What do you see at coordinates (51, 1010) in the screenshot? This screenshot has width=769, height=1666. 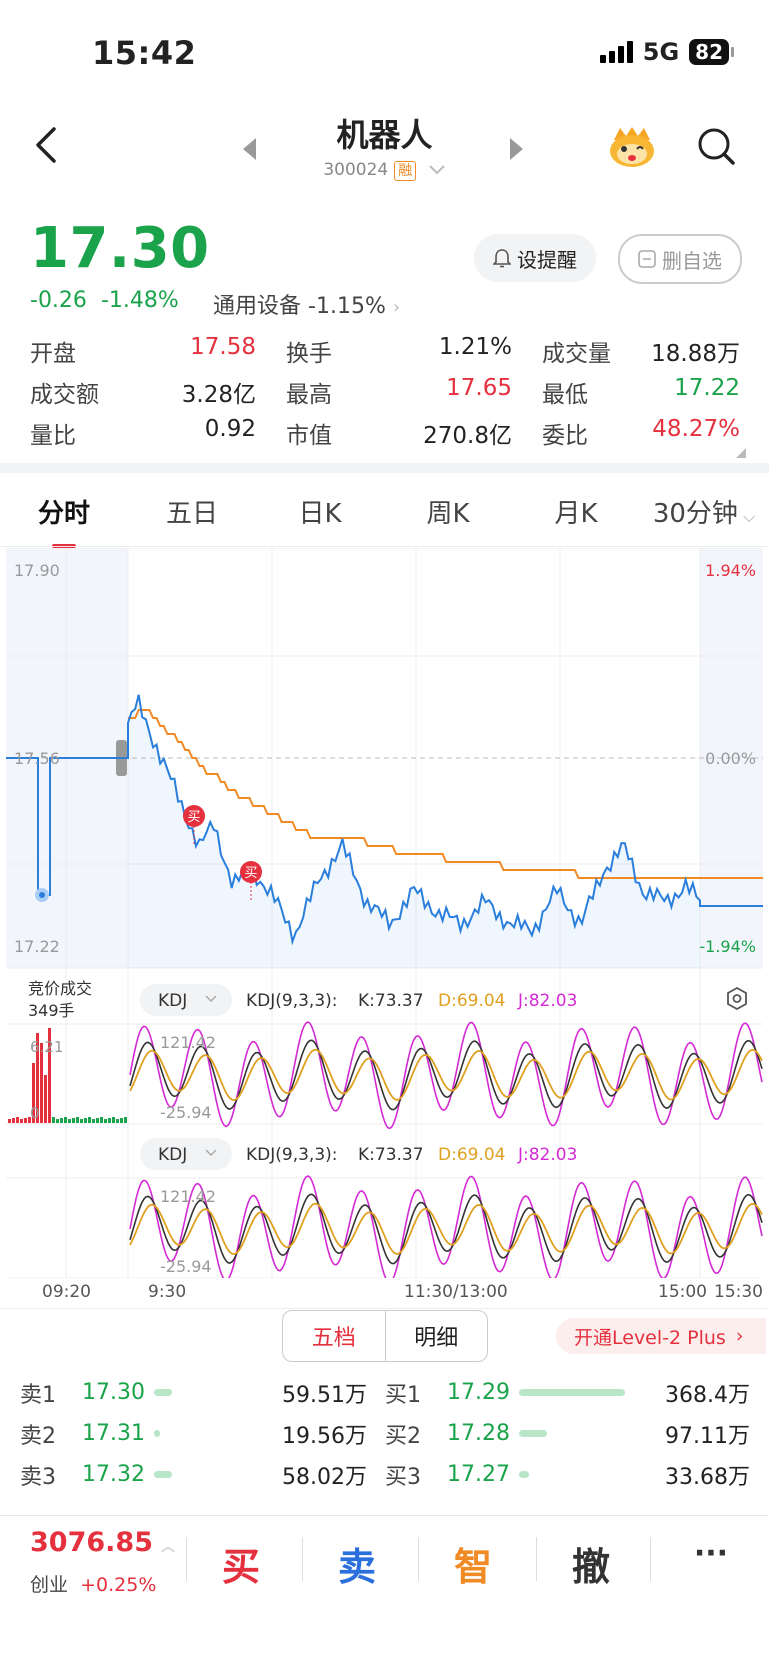 I see `auction-volume: 349手` at bounding box center [51, 1010].